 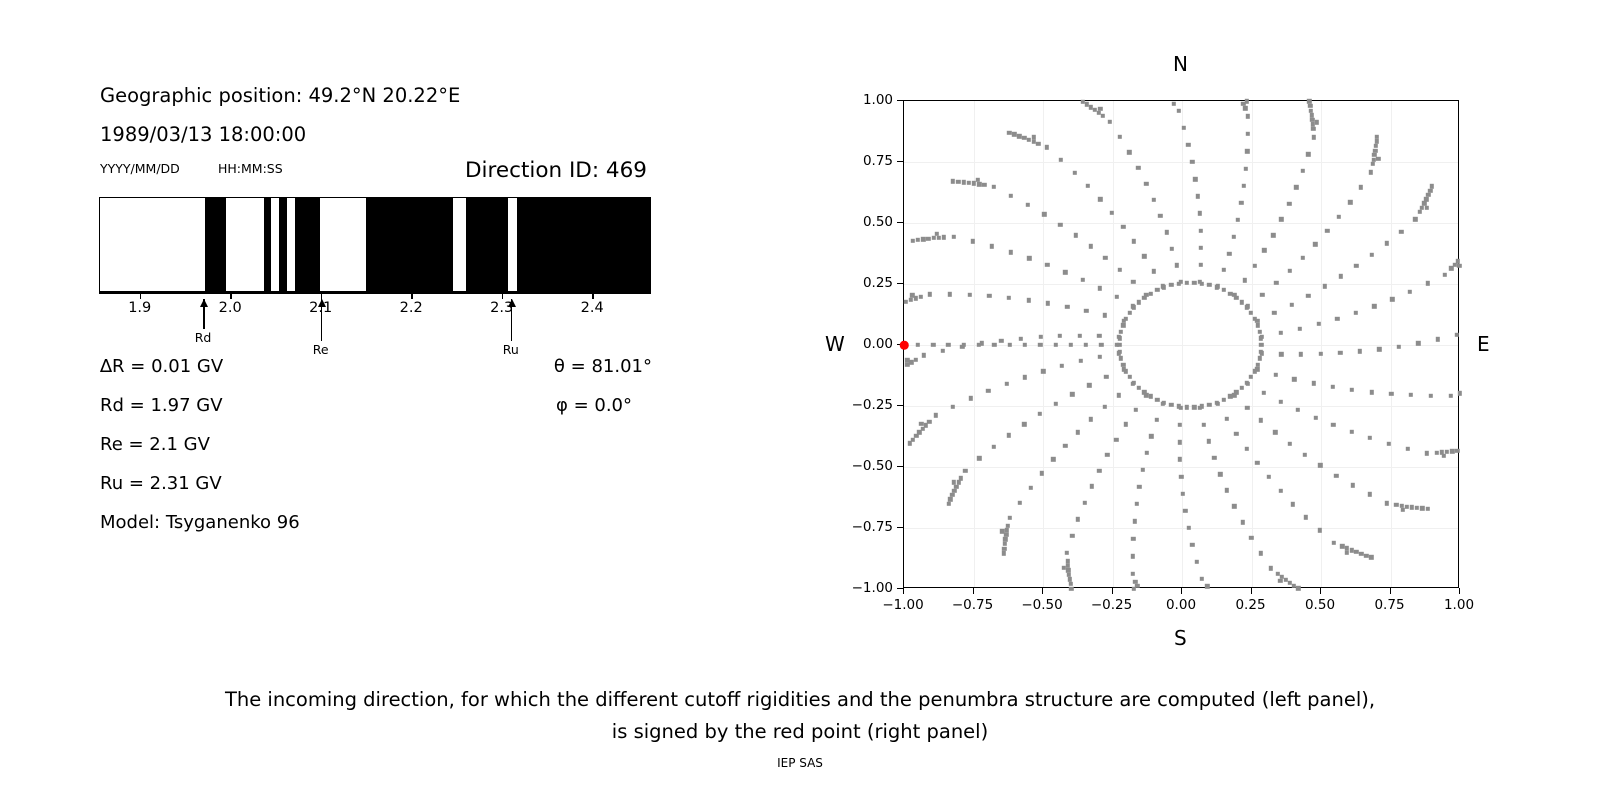 What do you see at coordinates (140, 168) in the screenshot?
I see `date-format-hint: YYYY/MM/DD` at bounding box center [140, 168].